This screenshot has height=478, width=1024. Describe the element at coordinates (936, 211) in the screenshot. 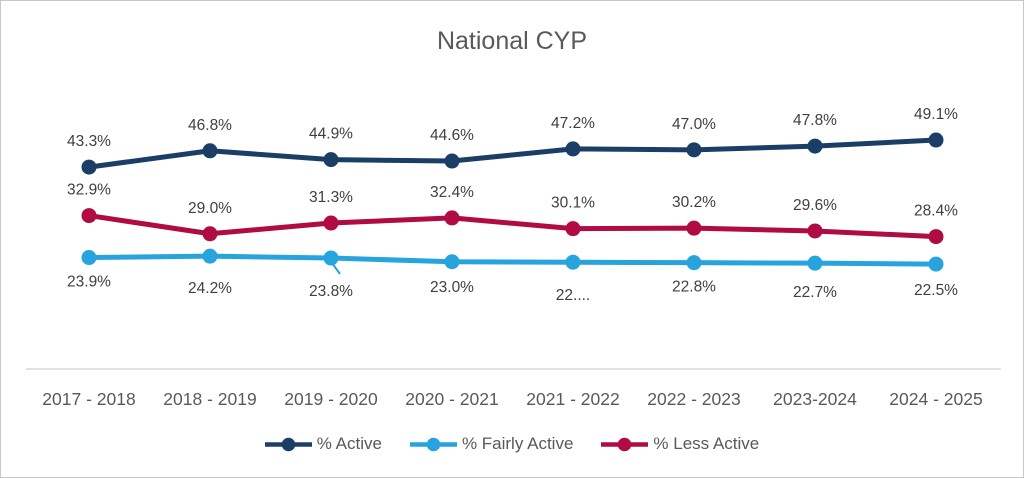

I see `data-label: 28.4%` at that location.